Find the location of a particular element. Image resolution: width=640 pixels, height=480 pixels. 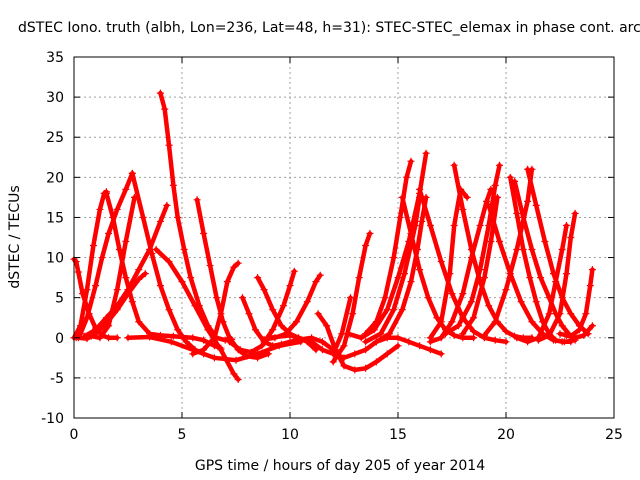

y-tick-label: 35 is located at coordinates (55, 58).